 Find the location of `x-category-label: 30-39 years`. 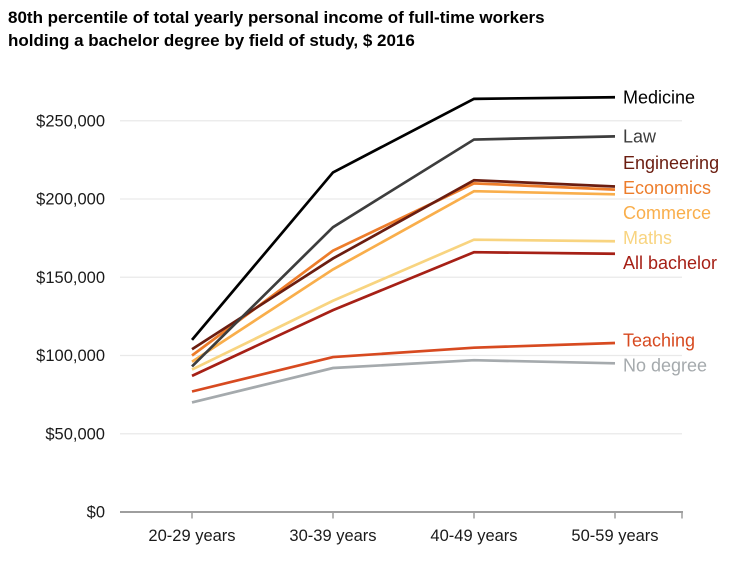

x-category-label: 30-39 years is located at coordinates (332, 536).